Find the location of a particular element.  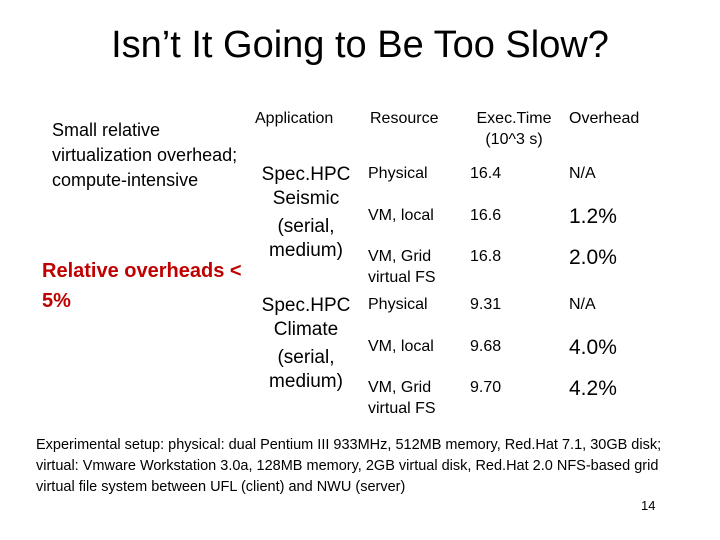

slide-title: Isn’t It Going to Be Too Slow? is located at coordinates (360, 45).